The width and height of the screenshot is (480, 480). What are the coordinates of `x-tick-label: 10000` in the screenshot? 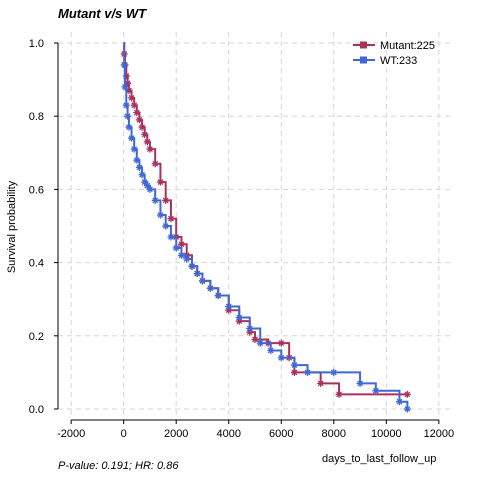 It's located at (386, 434).